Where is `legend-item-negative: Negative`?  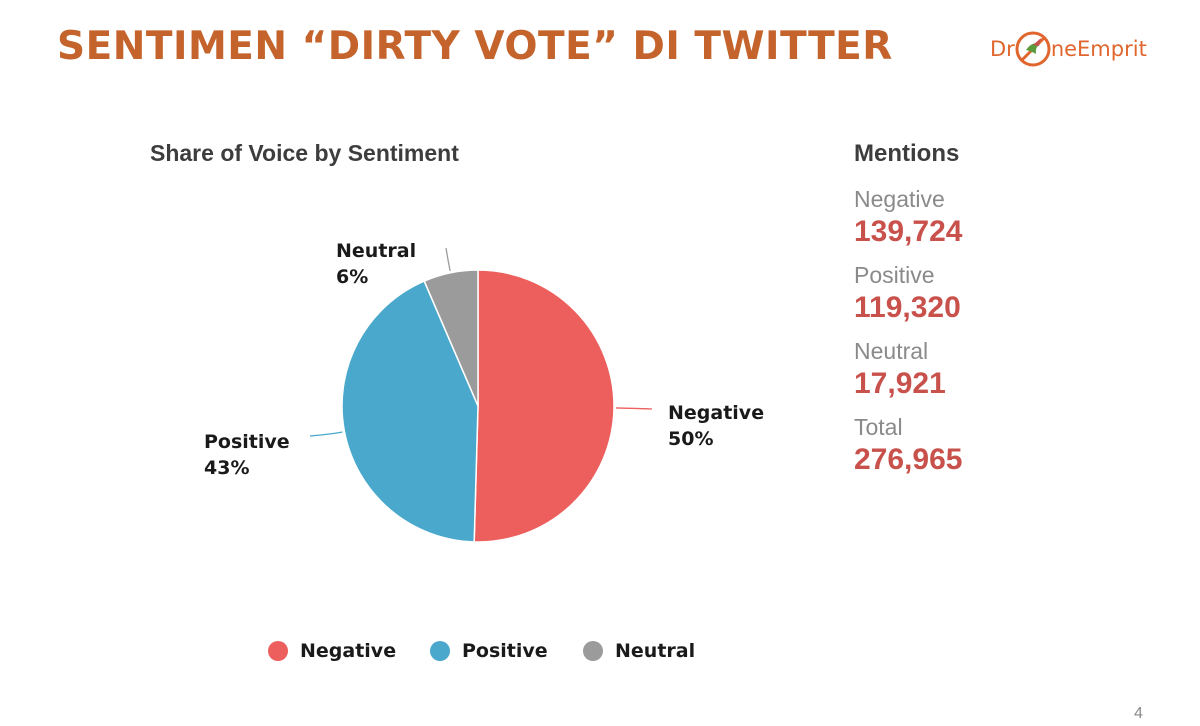
legend-item-negative: Negative is located at coordinates (332, 651).